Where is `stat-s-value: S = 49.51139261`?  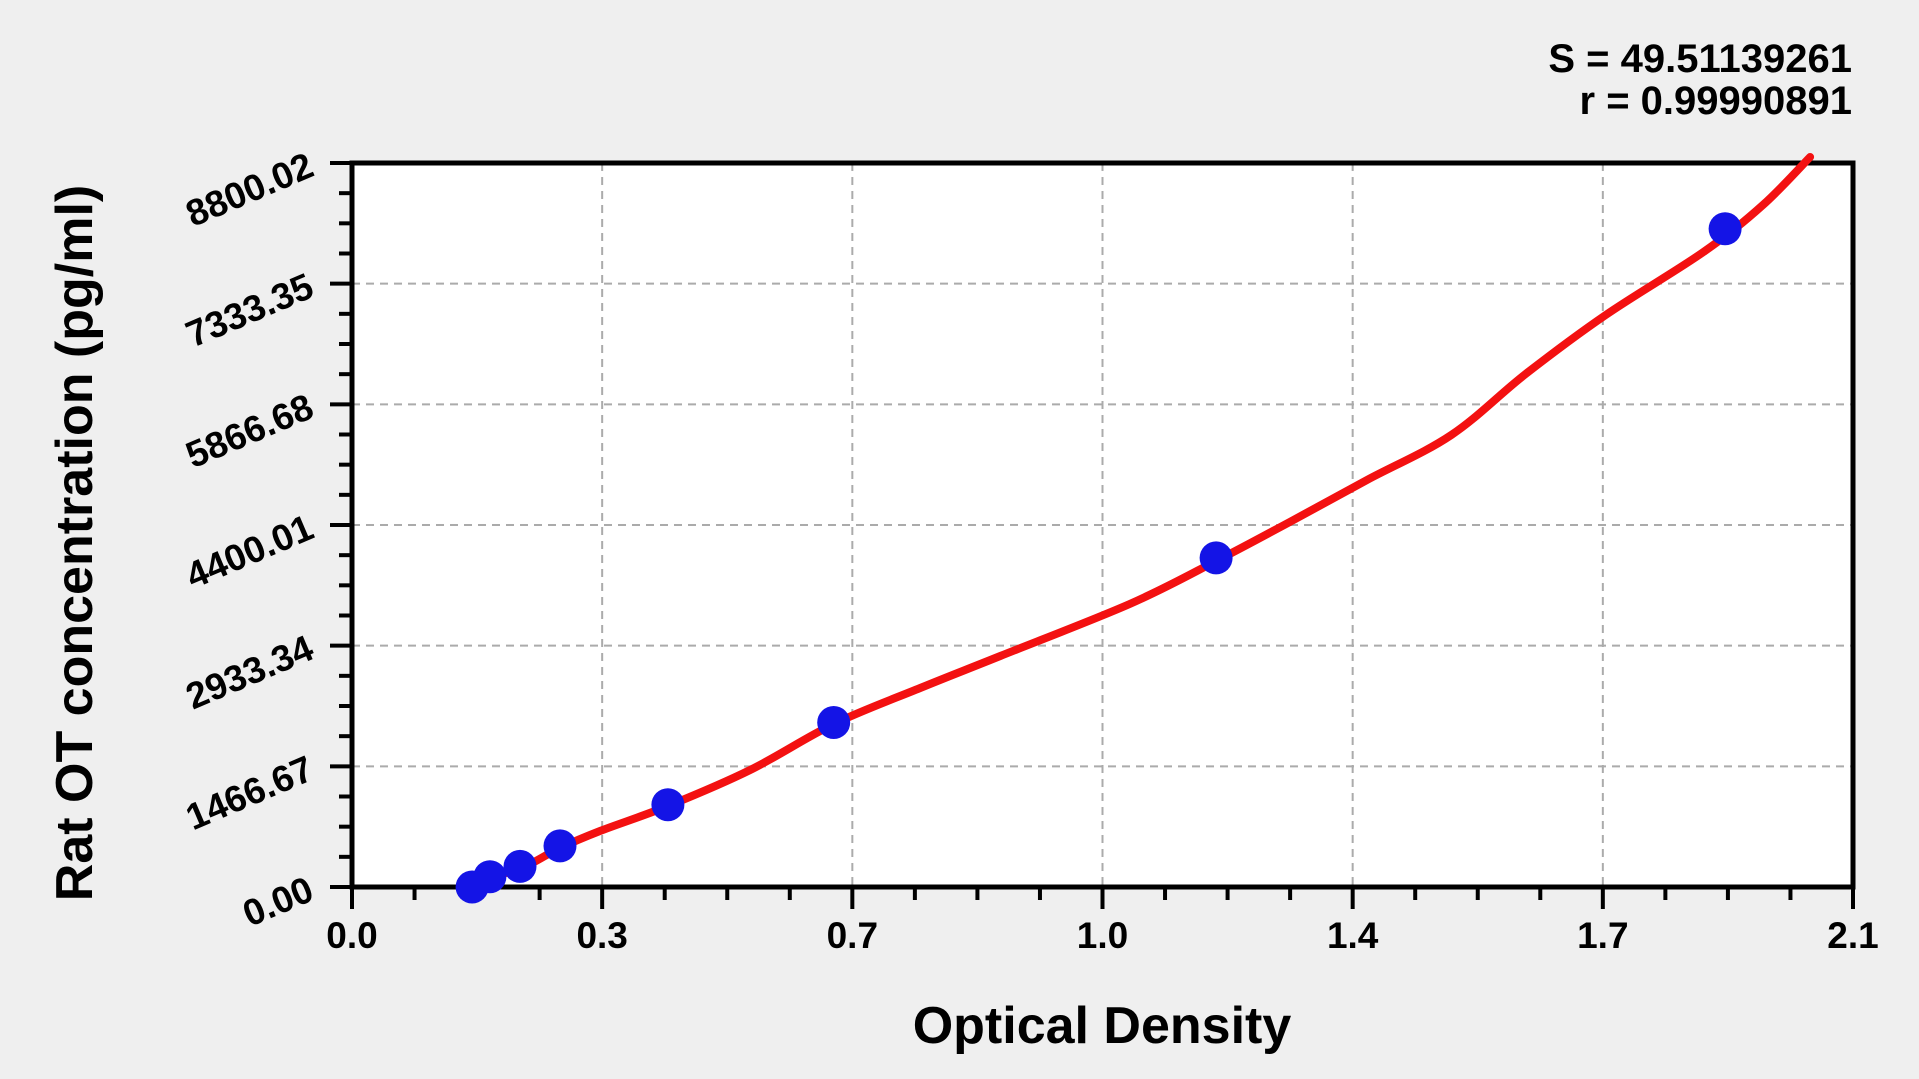 stat-s-value: S = 49.51139261 is located at coordinates (1700, 59).